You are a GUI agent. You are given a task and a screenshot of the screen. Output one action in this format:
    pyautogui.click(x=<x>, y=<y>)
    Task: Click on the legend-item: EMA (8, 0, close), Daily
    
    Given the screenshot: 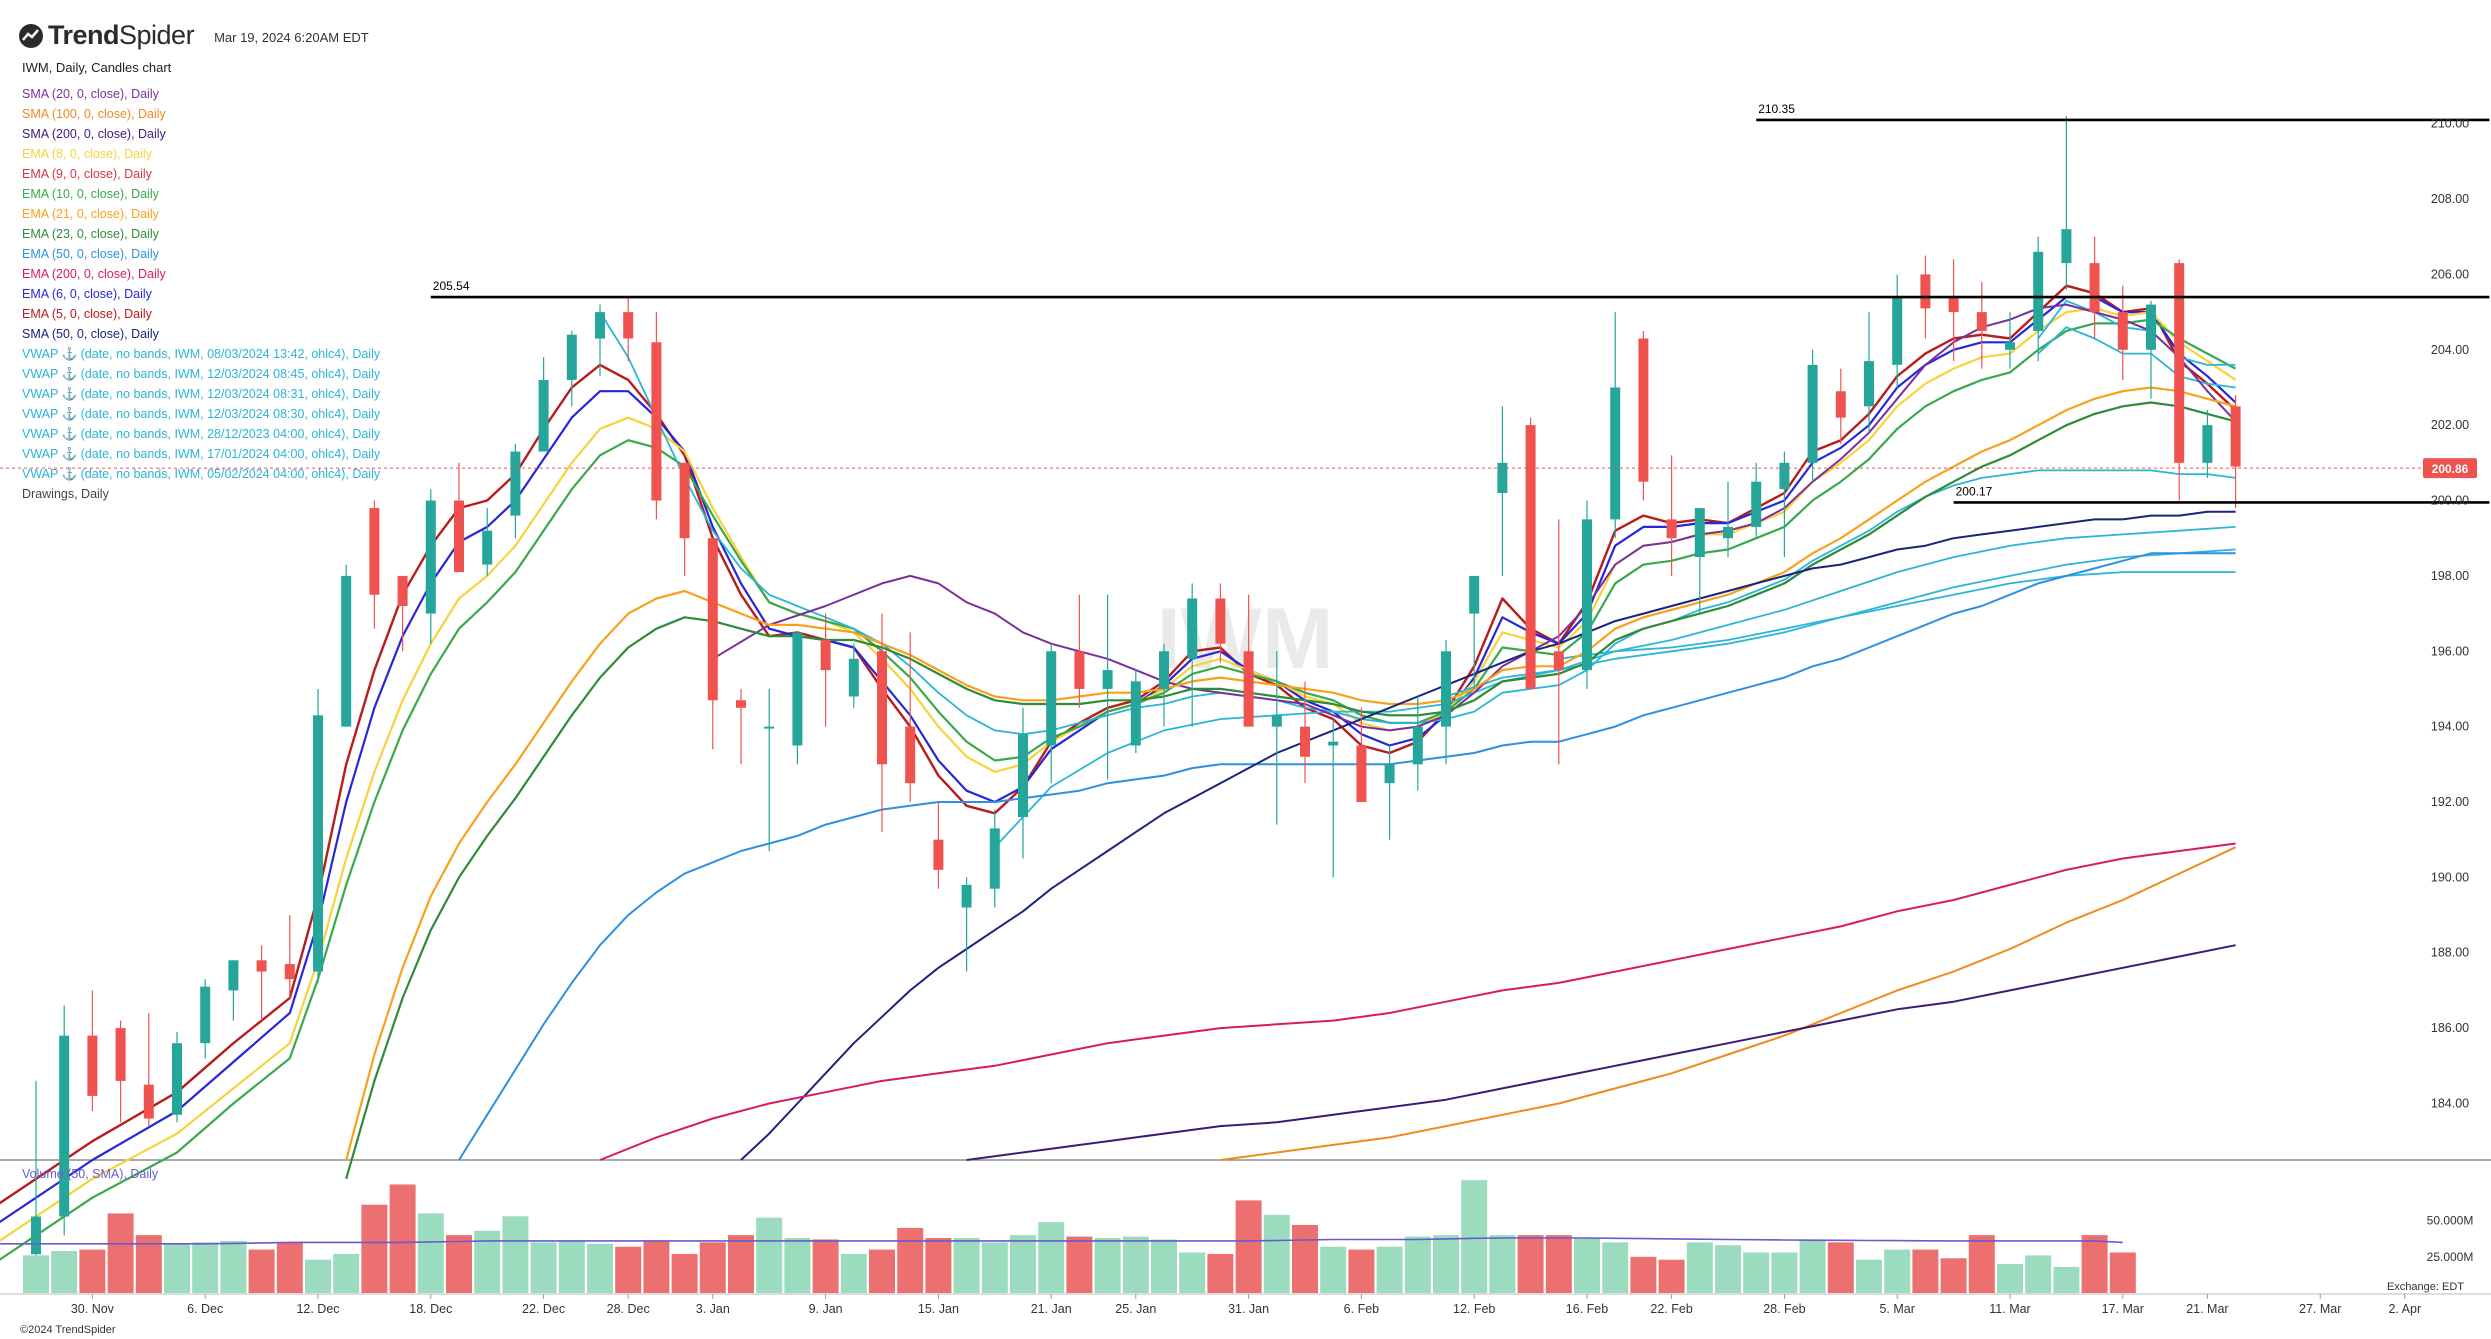 What is the action you would take?
    pyautogui.click(x=87, y=154)
    